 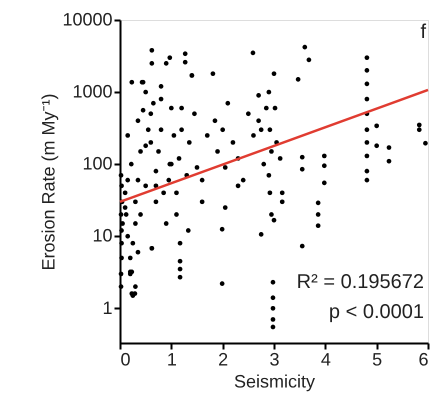 I want to click on annotation: R² = 0.195672, so click(x=360, y=282).